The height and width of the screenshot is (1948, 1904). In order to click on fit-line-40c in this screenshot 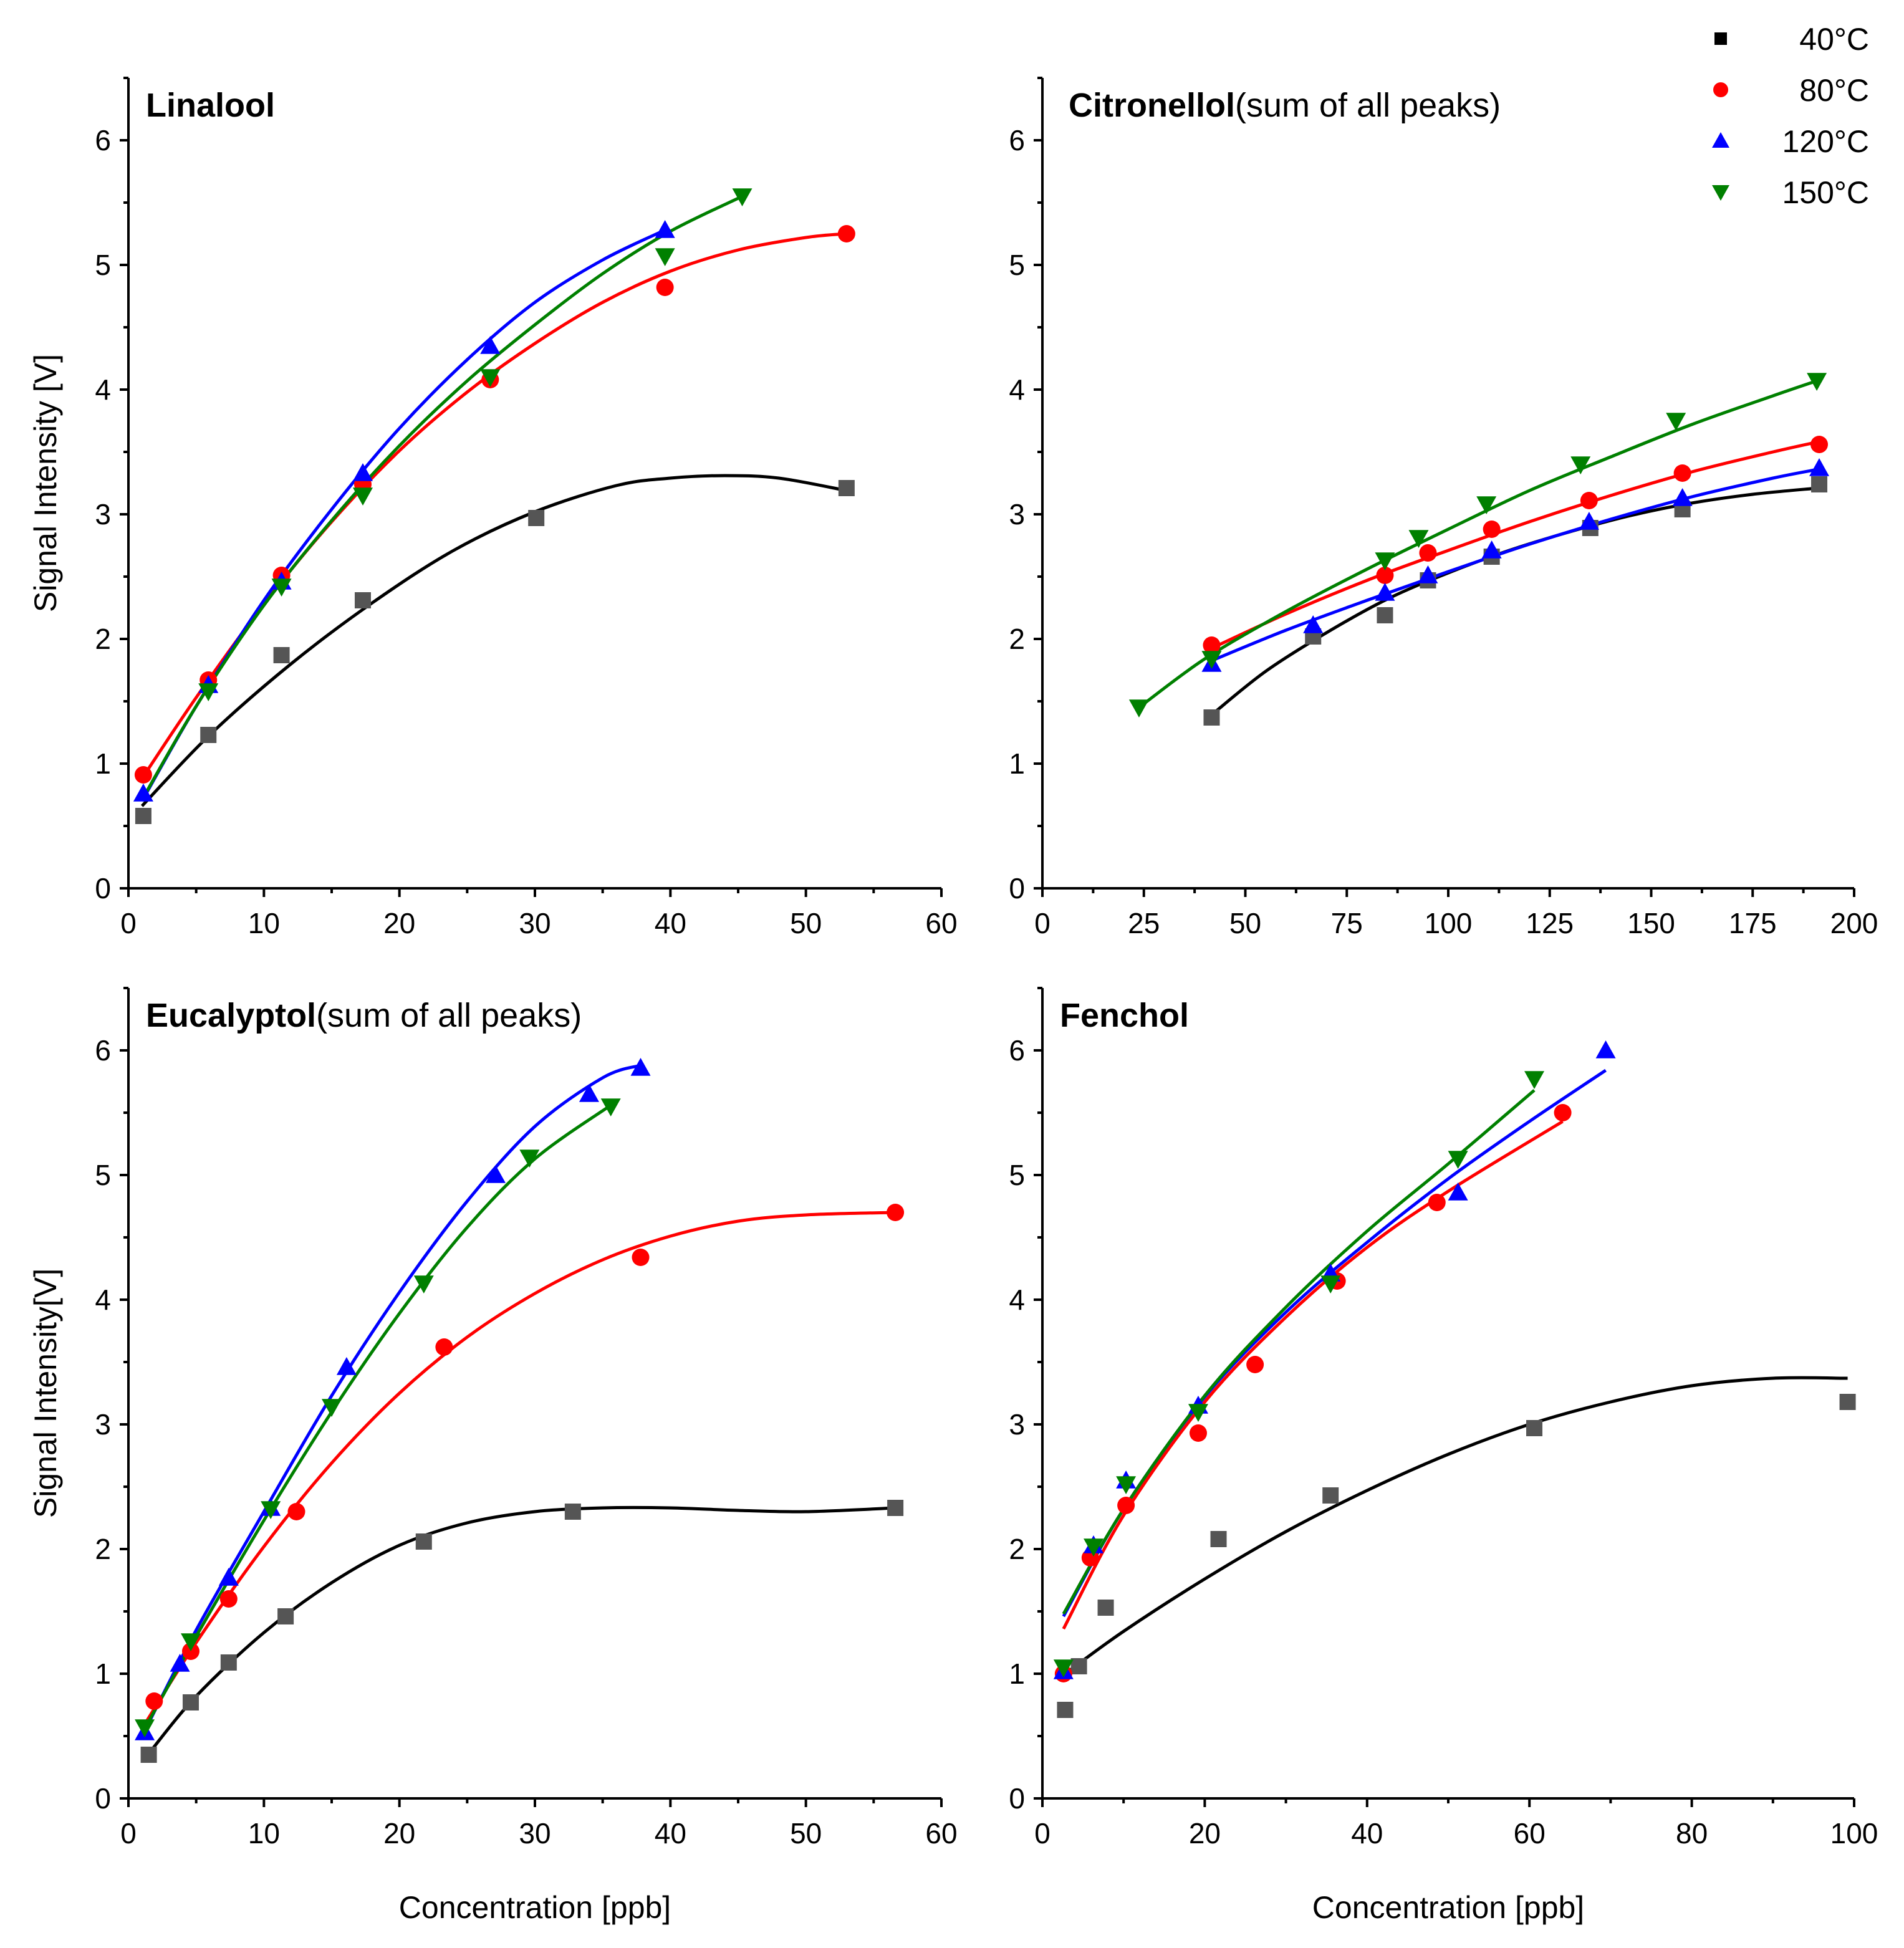, I will do `click(522, 1630)`.